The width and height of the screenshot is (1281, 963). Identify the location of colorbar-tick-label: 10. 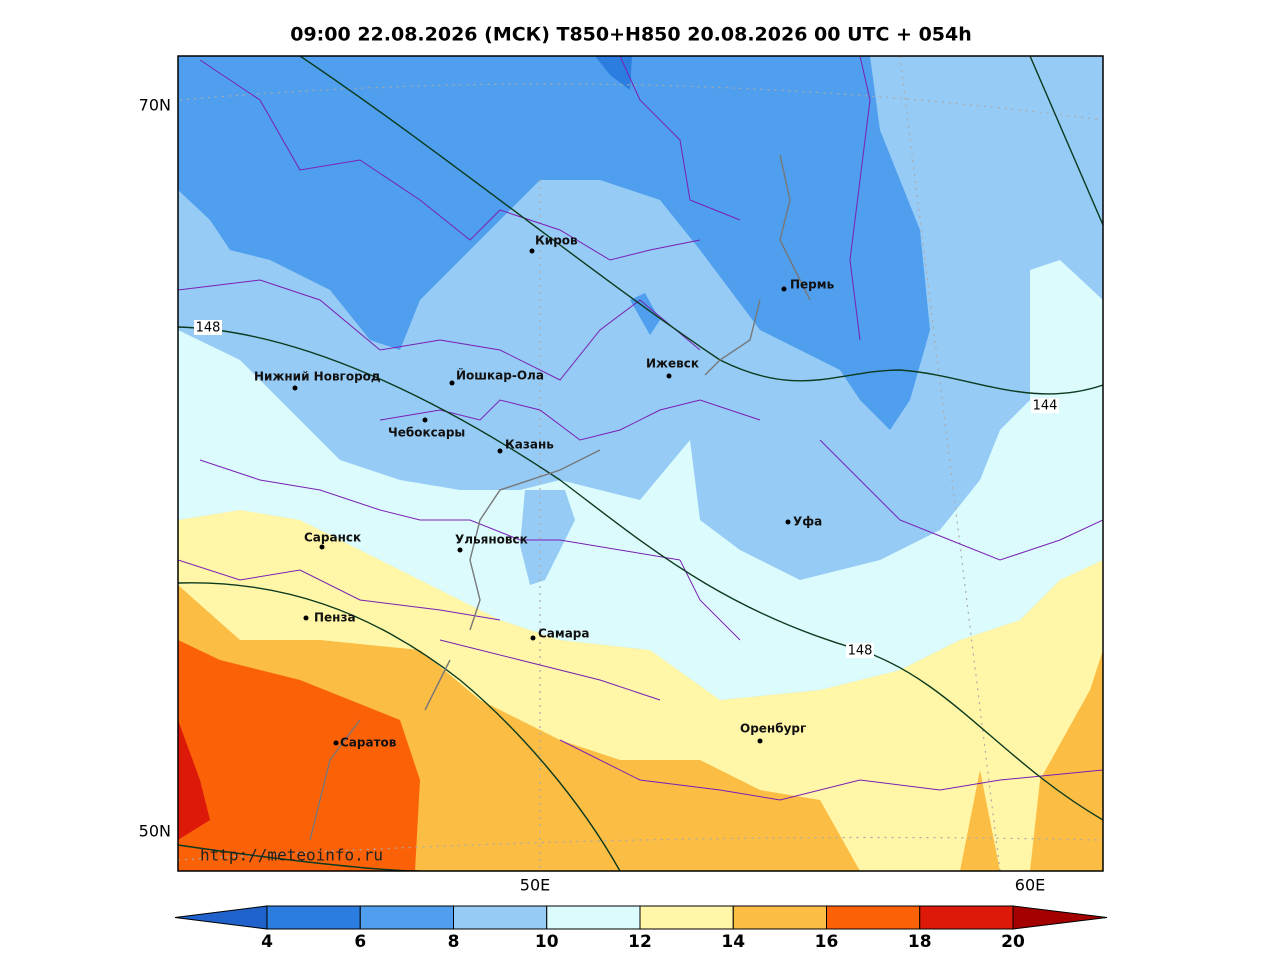
(547, 942).